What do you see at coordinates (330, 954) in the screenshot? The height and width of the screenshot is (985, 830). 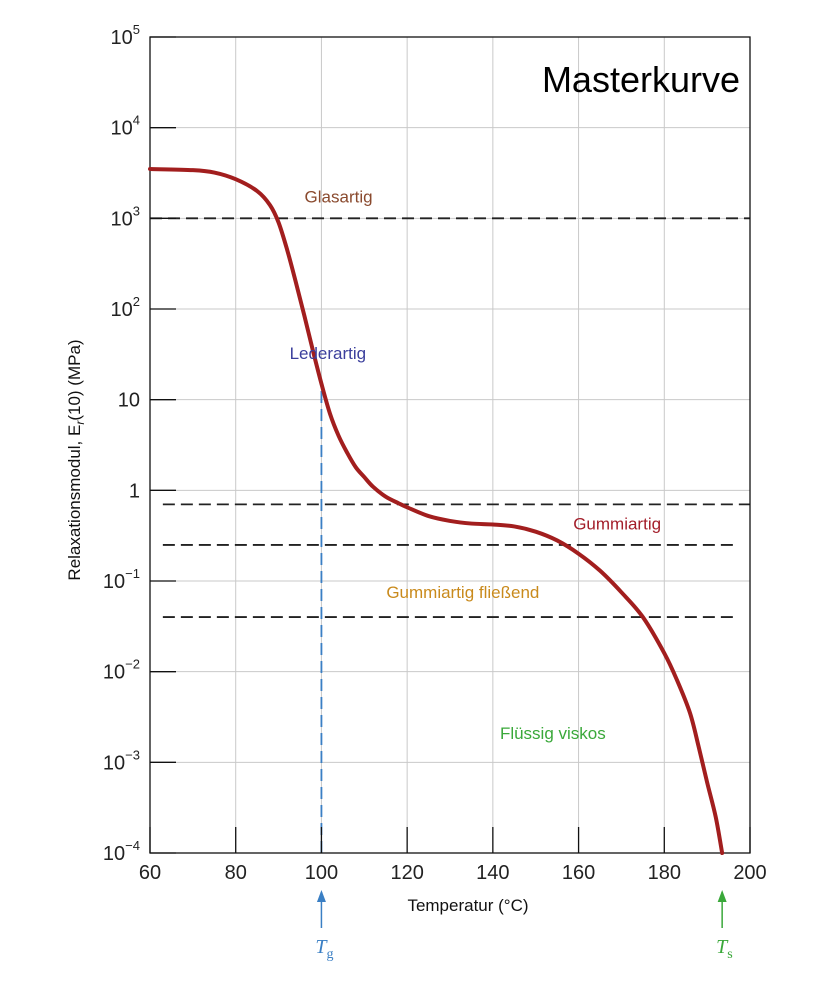 I see `marker-subscript: g` at bounding box center [330, 954].